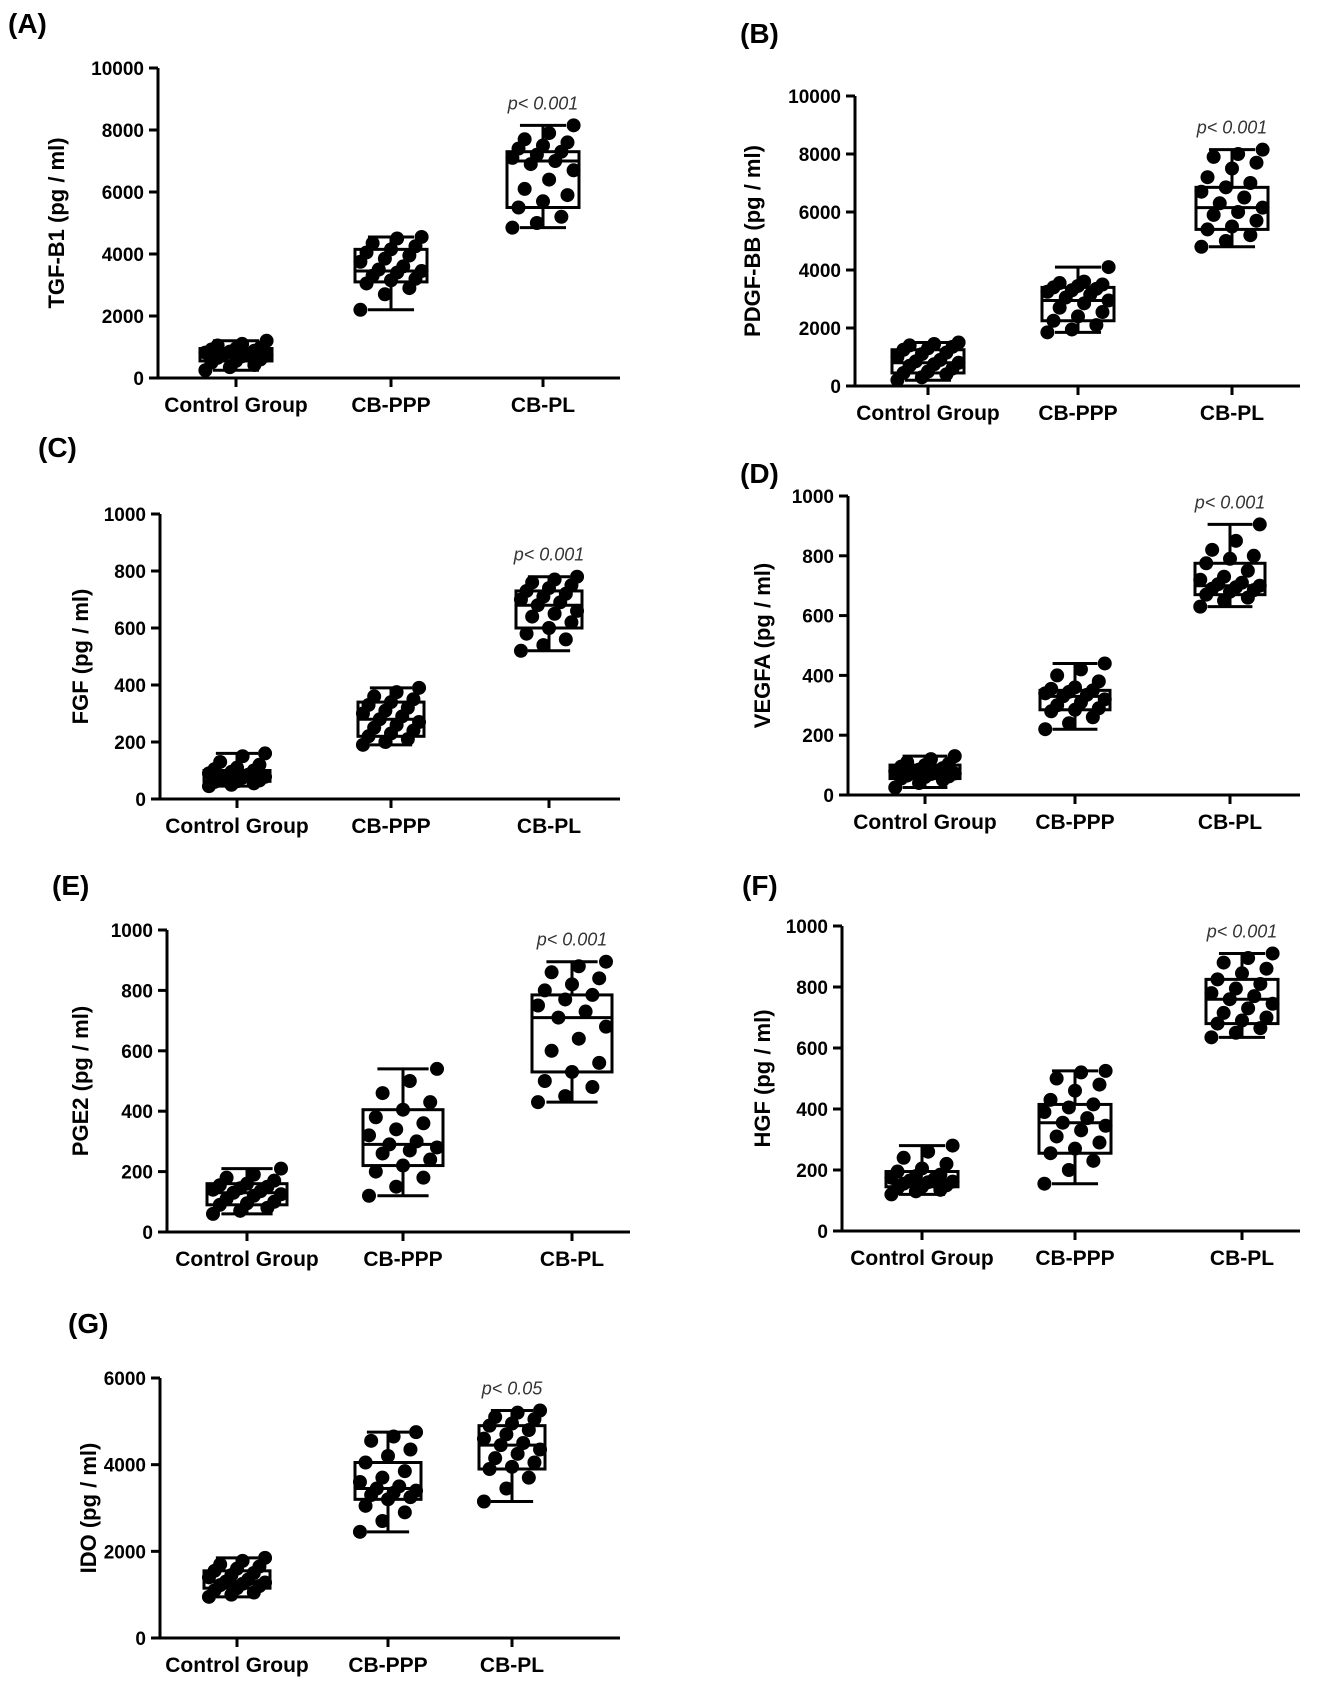 The width and height of the screenshot is (1320, 1681). Describe the element at coordinates (818, 557) in the screenshot. I see `y-tick-label: 800` at that location.